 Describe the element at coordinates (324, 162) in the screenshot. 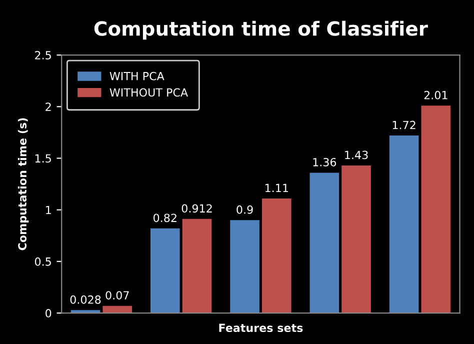

I see `data-label: 1.36` at that location.